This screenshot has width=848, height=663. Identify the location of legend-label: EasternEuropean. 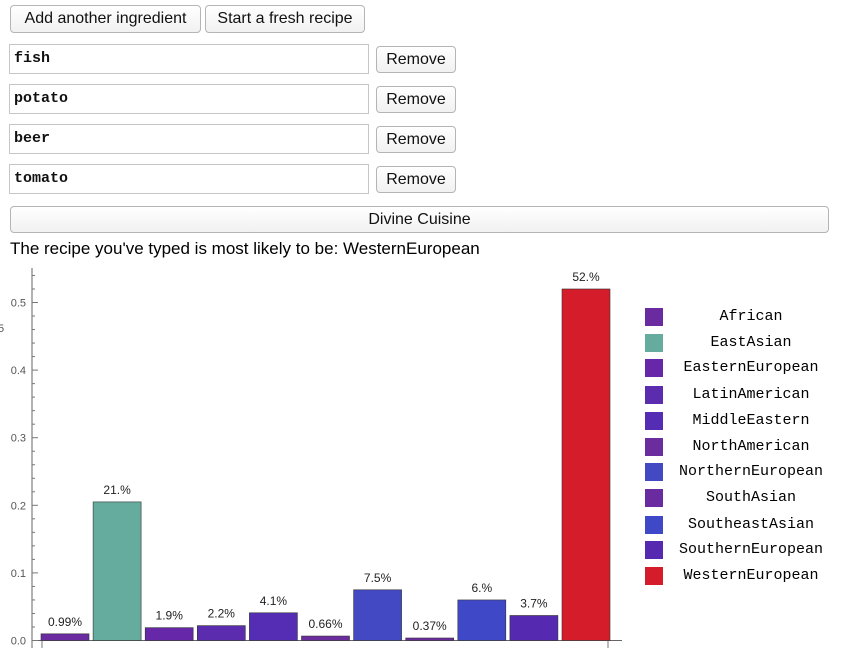
(751, 367).